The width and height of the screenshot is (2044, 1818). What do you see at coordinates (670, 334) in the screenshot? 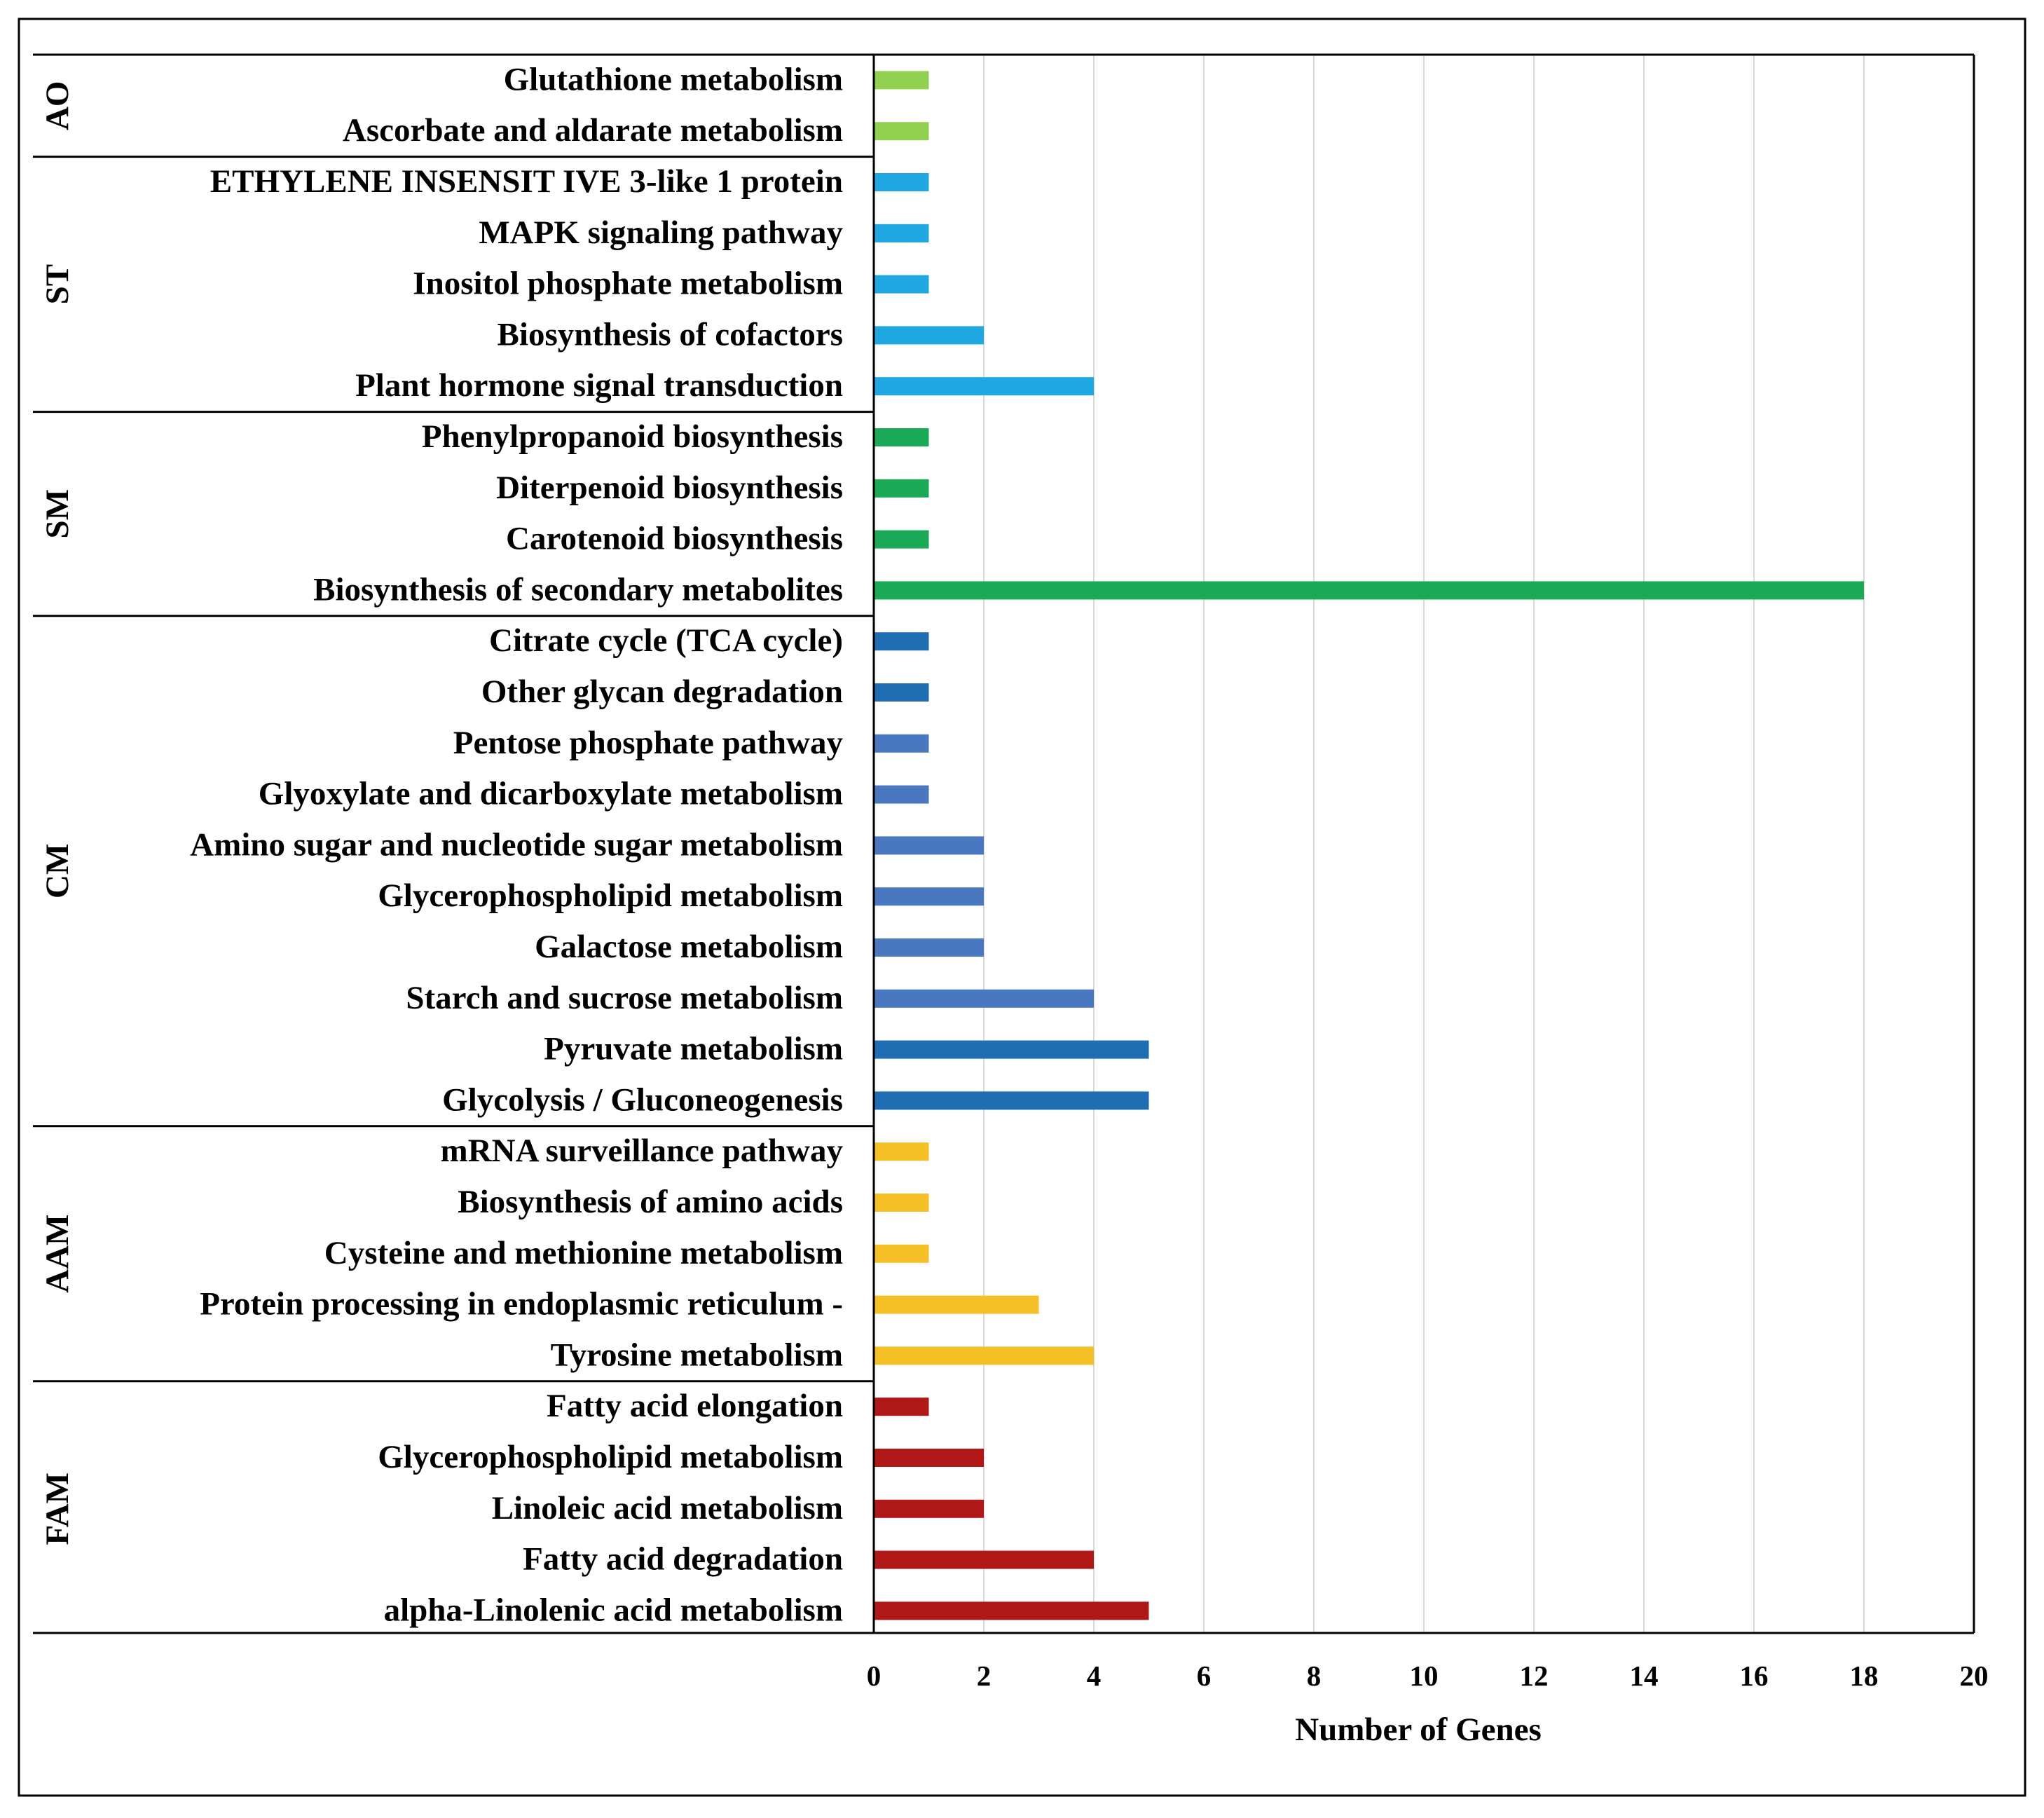
I see `category-label: Biosynthesis of cofactors` at bounding box center [670, 334].